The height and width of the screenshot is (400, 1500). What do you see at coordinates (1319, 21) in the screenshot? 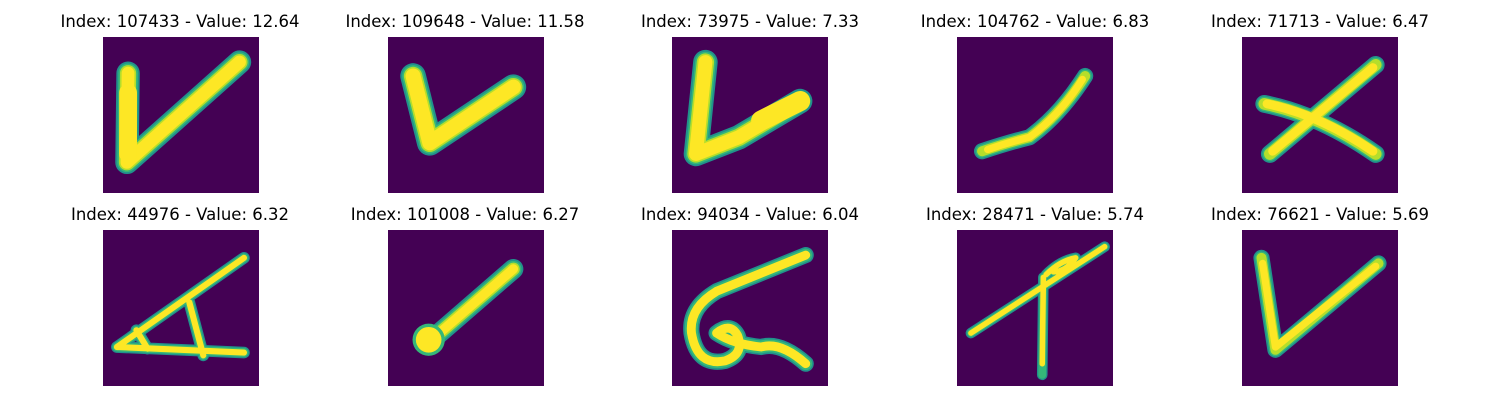
I see `panel-title: Index: 71713 - Value: 6.47` at bounding box center [1319, 21].